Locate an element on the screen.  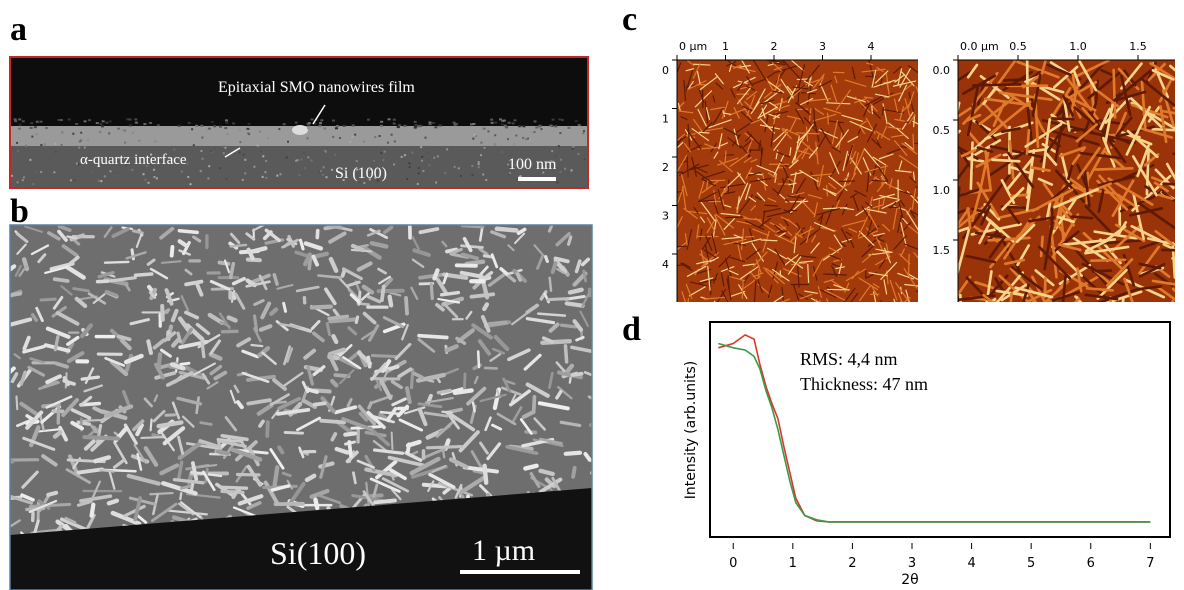
x-tick-label: 1 is located at coordinates (793, 563).